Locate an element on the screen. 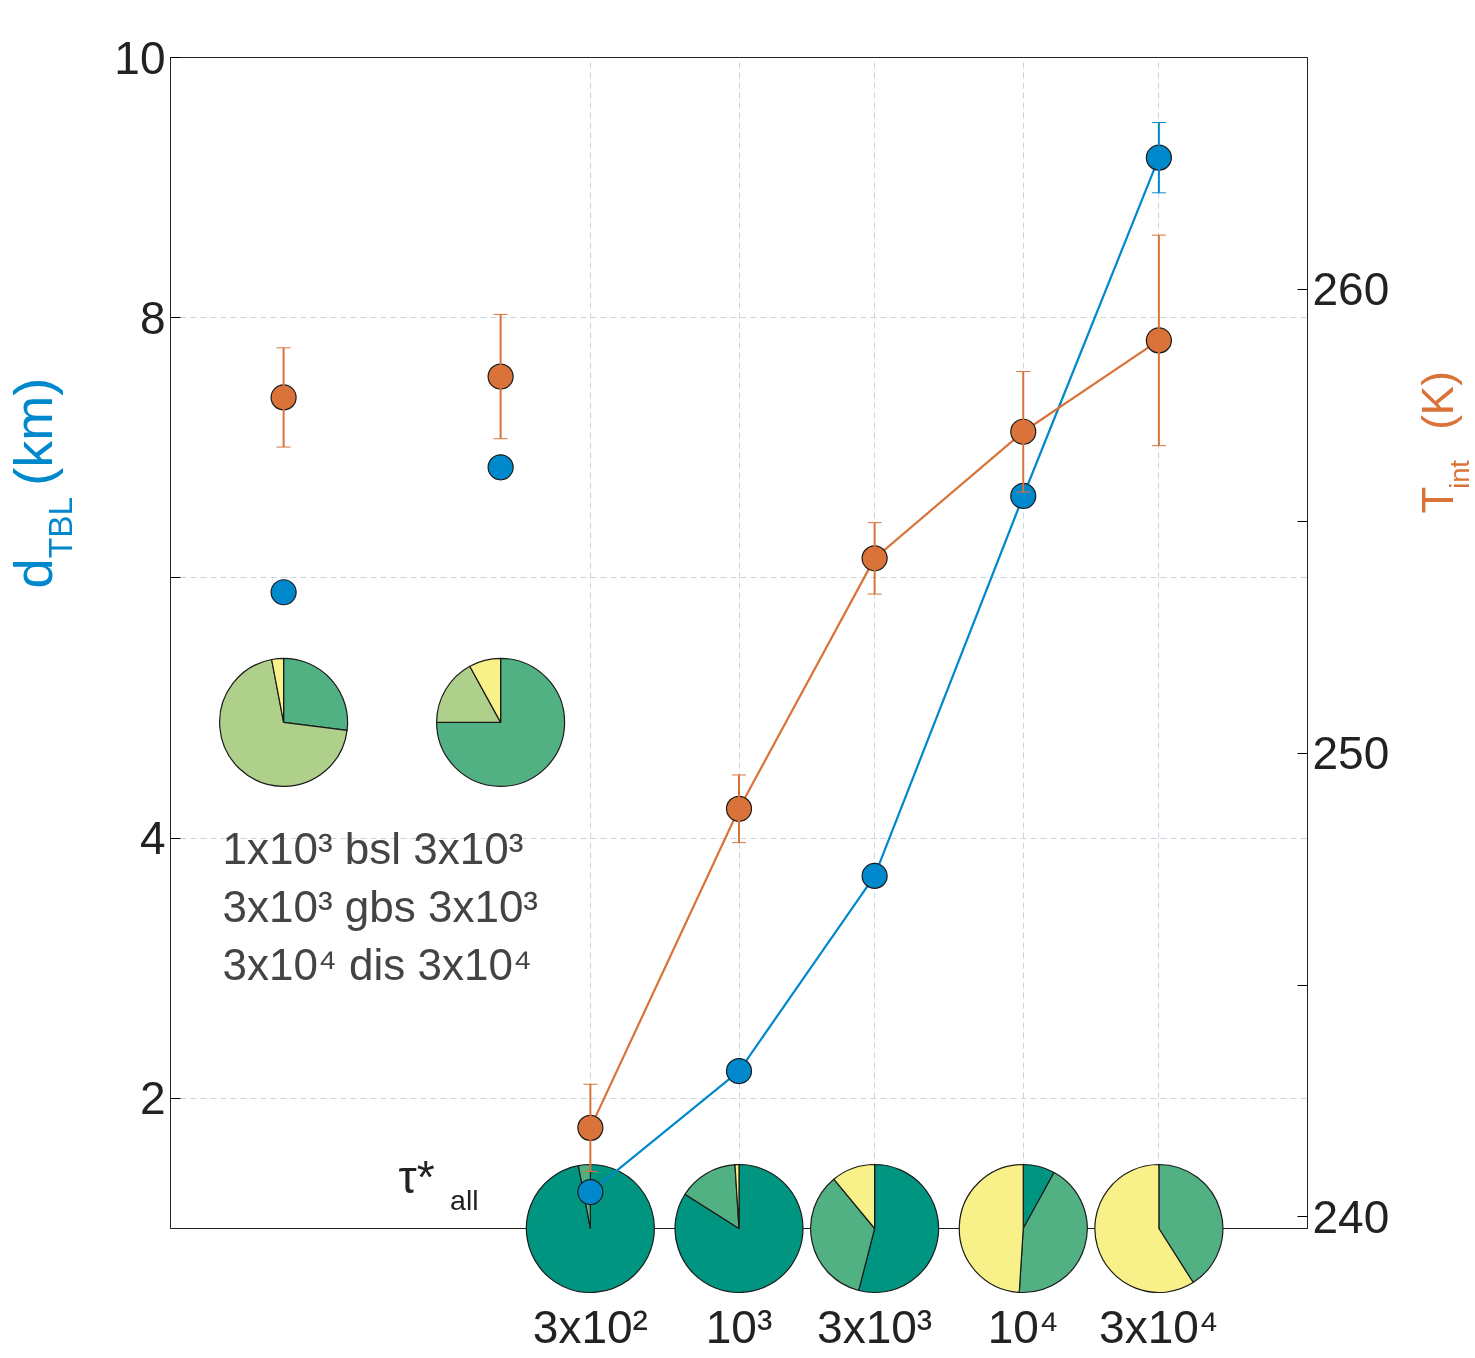 This screenshot has width=1475, height=1358. y2-axis-title: Tint (K) is located at coordinates (1443, 442).